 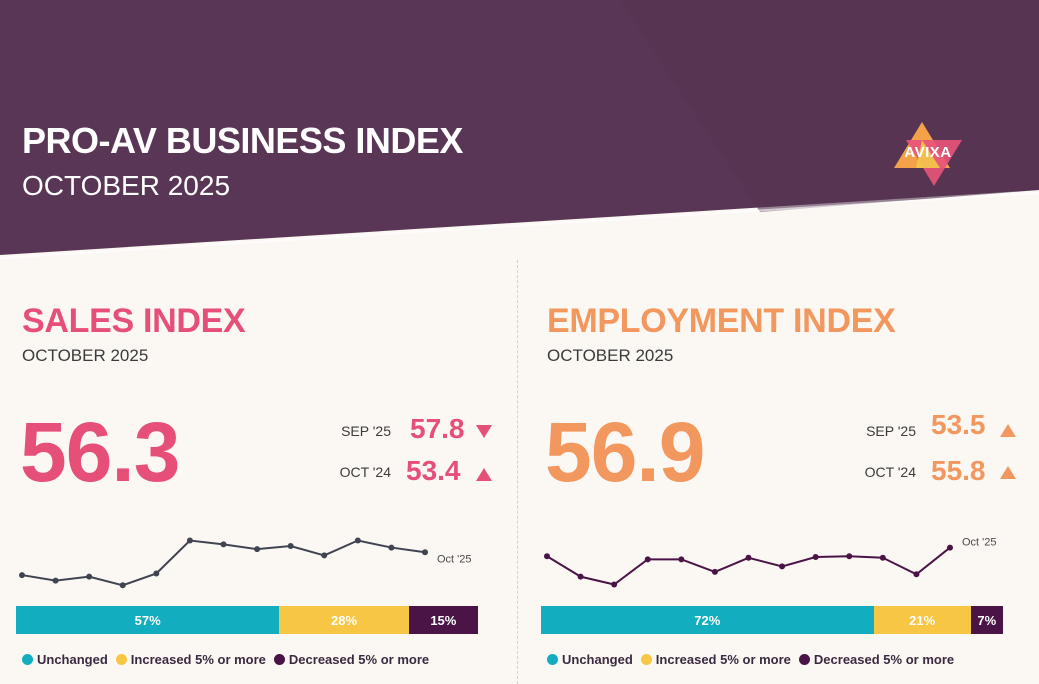 What do you see at coordinates (484, 431) in the screenshot?
I see `down-arrow-icon` at bounding box center [484, 431].